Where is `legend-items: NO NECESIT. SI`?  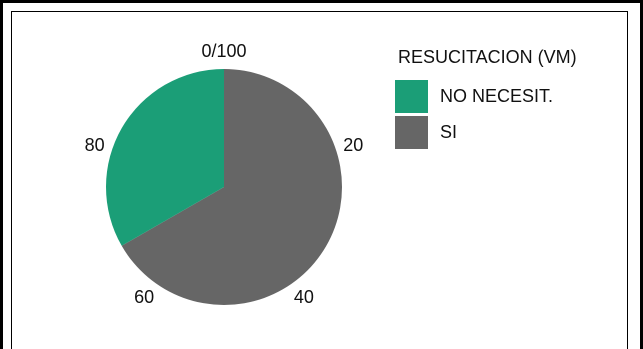 legend-items: NO NECESIT. SI is located at coordinates (474, 114).